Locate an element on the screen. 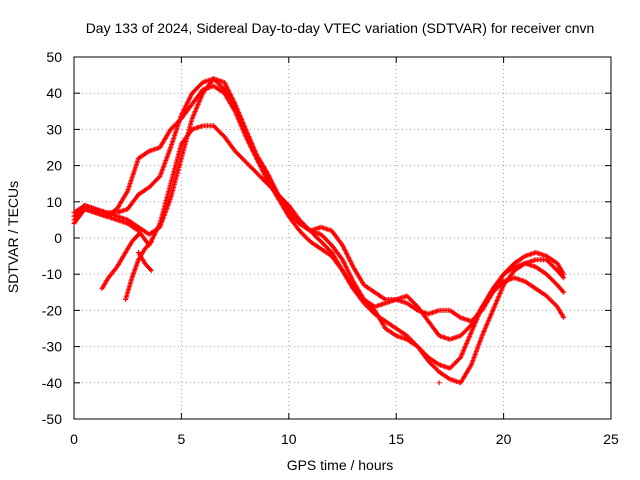  x-tick-label: 5 is located at coordinates (182, 439).